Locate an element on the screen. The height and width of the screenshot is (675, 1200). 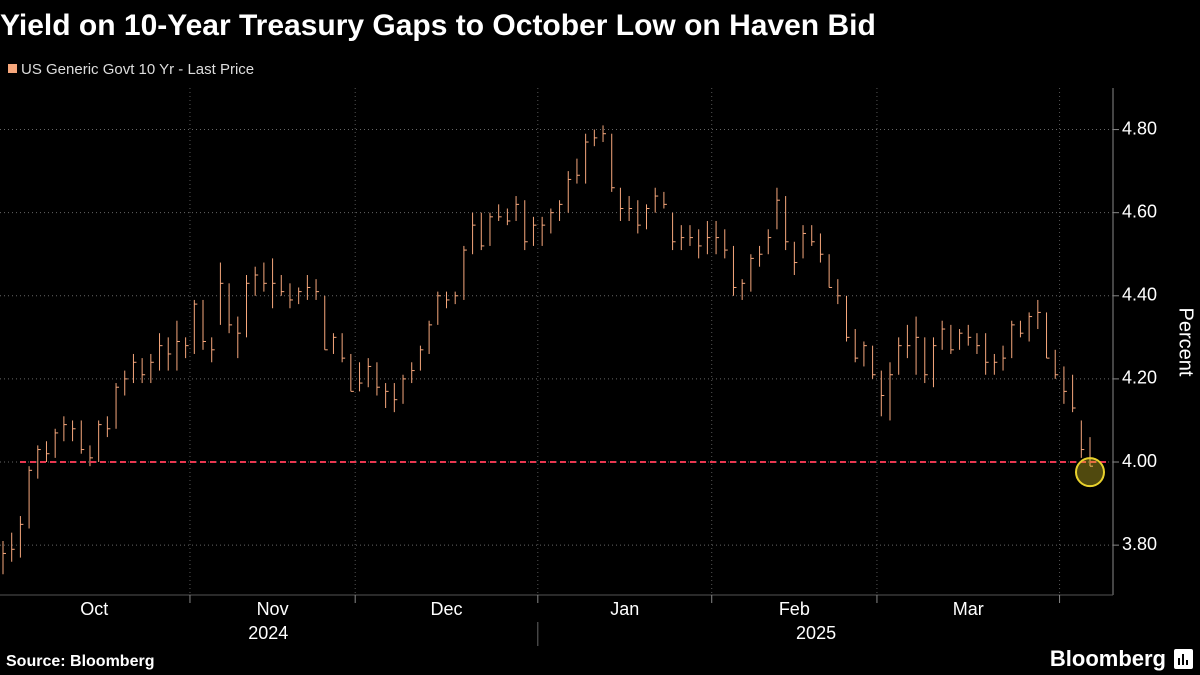
legend-swatch is located at coordinates (12, 68).